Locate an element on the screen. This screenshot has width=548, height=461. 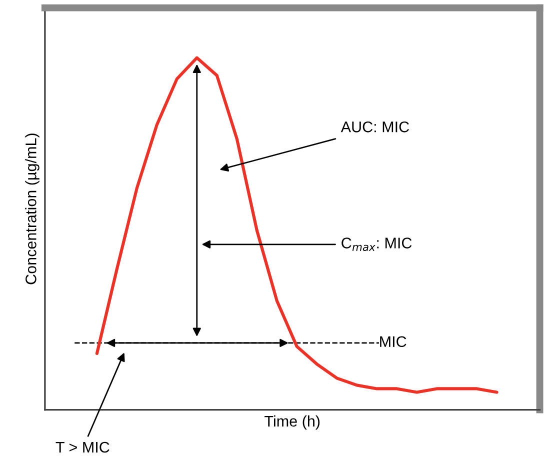
x-axis-title: Time (h) is located at coordinates (292, 422).